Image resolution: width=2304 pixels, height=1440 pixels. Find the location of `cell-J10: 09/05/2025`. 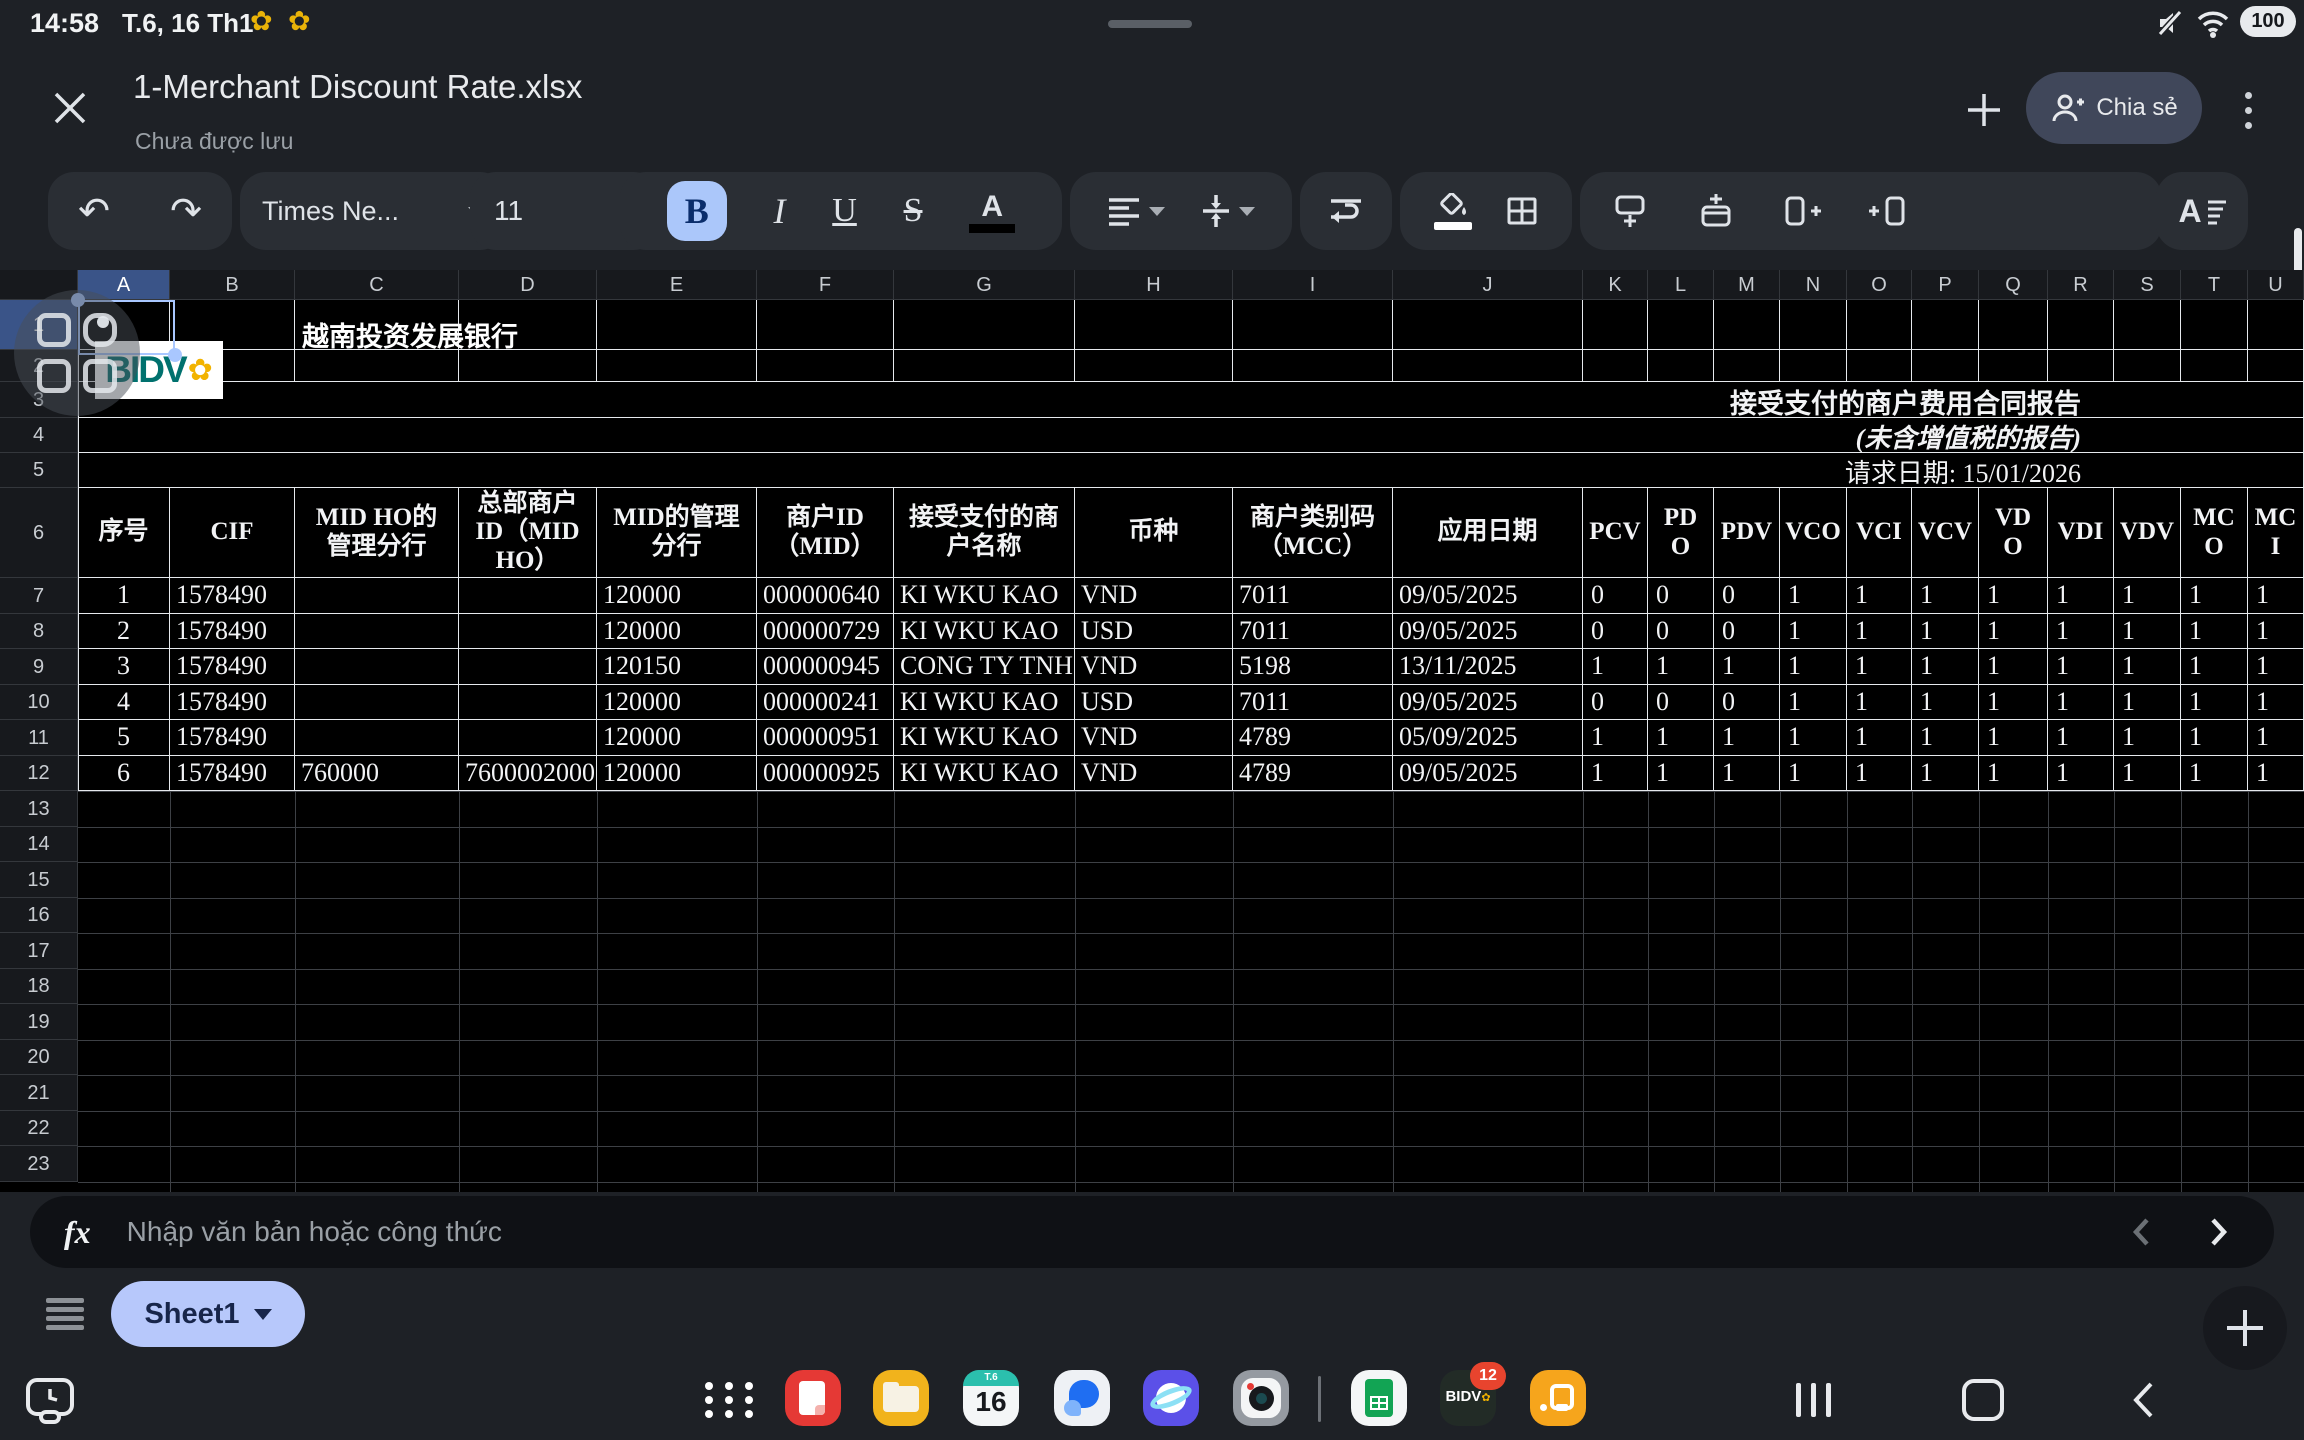

cell-J10: 09/05/2025 is located at coordinates (1488, 702).